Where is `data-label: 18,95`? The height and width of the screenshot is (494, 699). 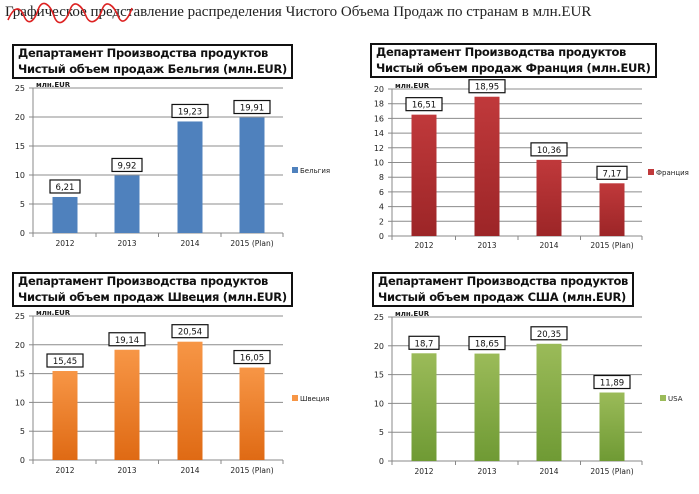 data-label: 18,95 is located at coordinates (487, 88).